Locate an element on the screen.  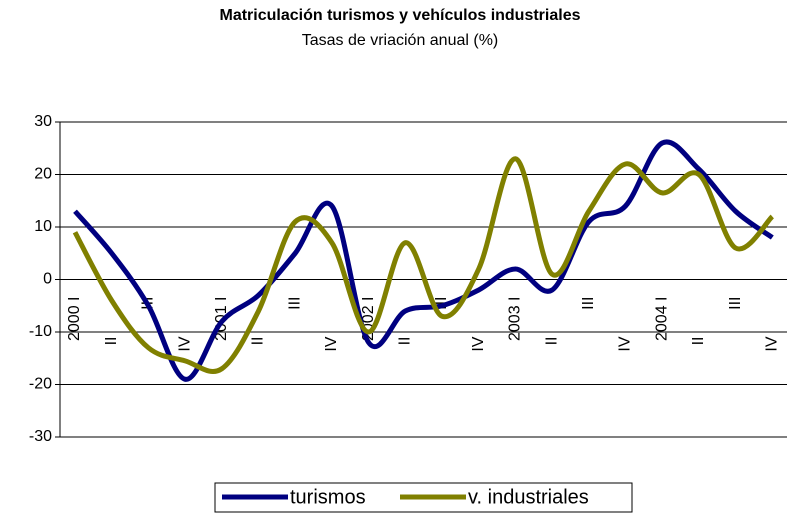
y-tick-label: -10 is located at coordinates (40, 331).